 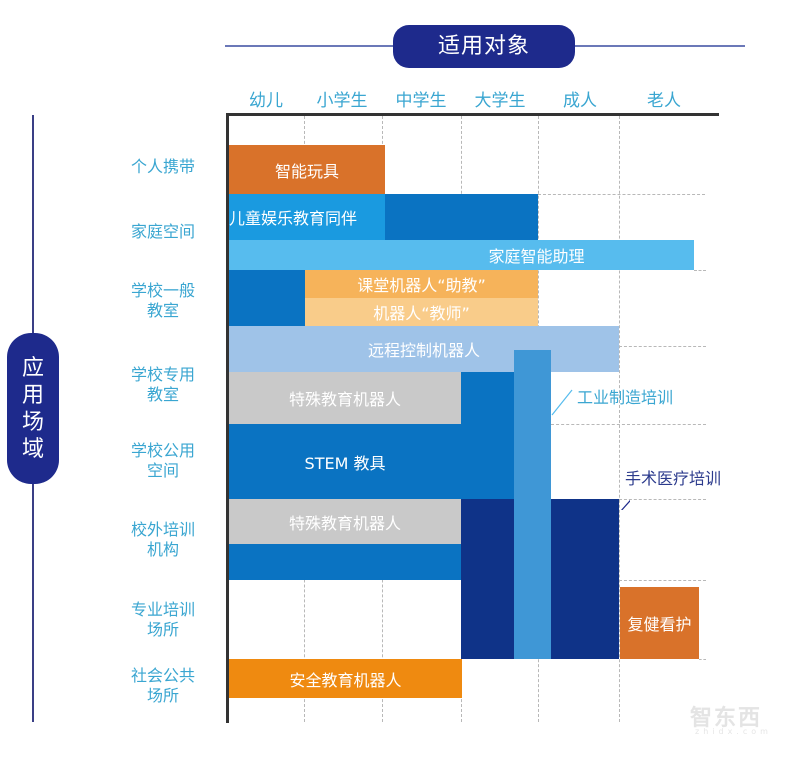 What do you see at coordinates (32, 395) in the screenshot?
I see `scene-title-char: 用` at bounding box center [32, 395].